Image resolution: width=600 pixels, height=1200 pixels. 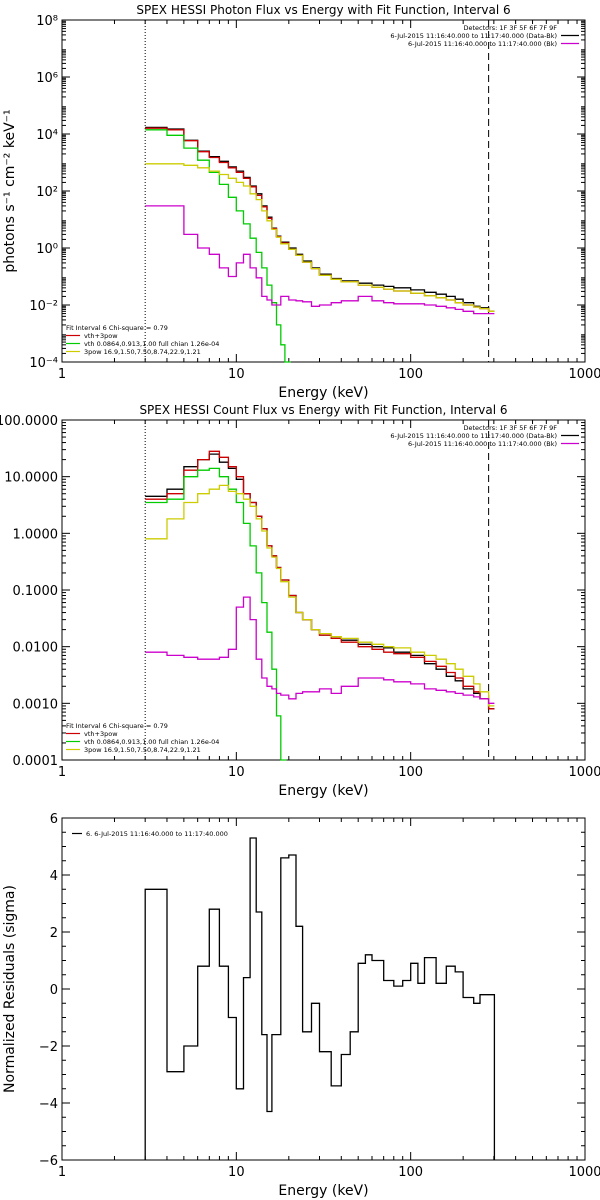 I want to click on y-tick-label: 10⁸, so click(x=47, y=21).